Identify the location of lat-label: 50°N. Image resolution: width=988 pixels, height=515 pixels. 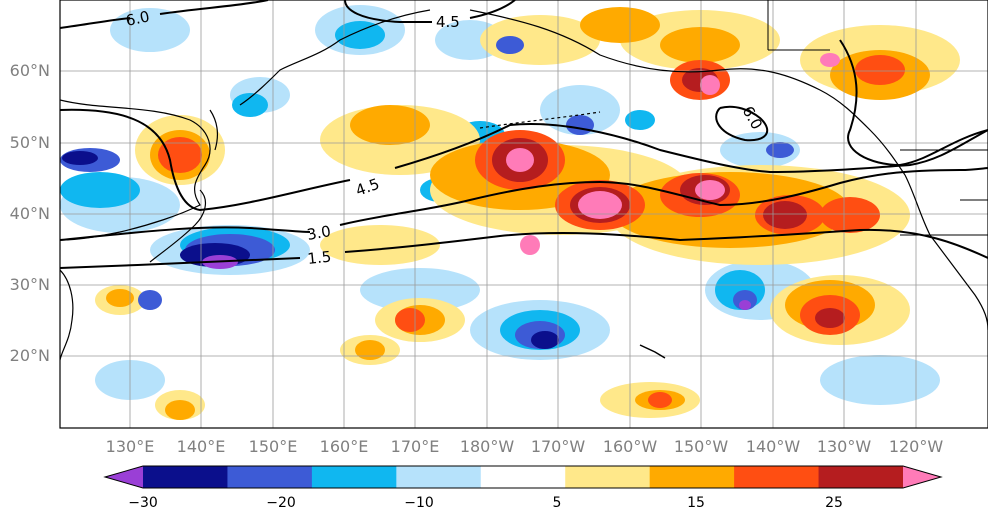
(30, 142).